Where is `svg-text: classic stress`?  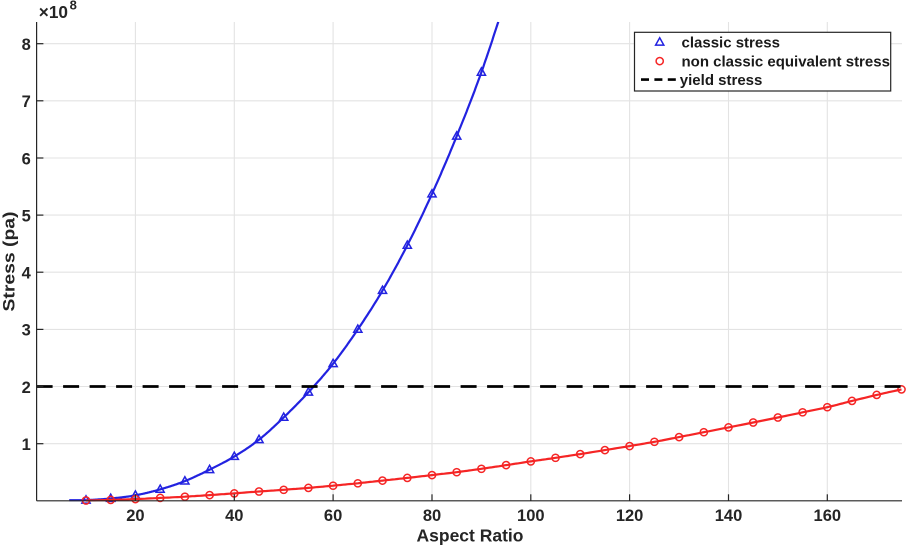
svg-text: classic stress is located at coordinates (731, 43).